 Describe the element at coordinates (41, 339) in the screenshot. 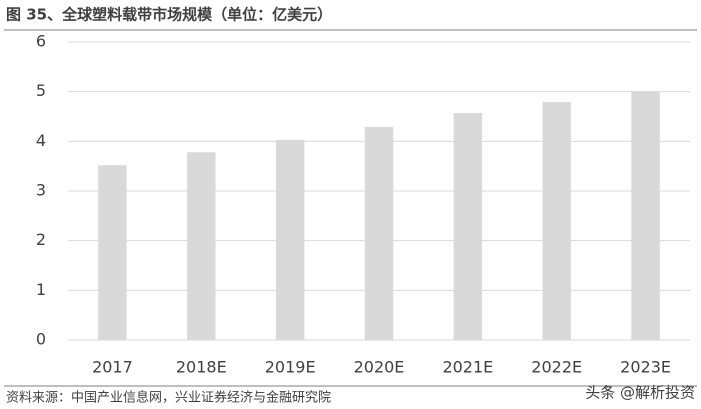

I see `y-tick-label: 0` at that location.